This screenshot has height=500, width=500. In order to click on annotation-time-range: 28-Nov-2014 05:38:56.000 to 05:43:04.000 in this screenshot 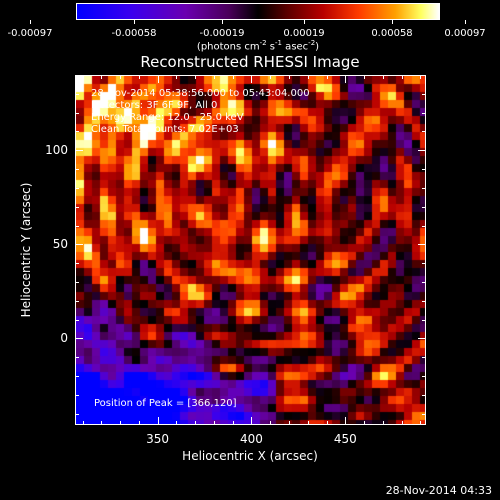, I will do `click(200, 93)`.